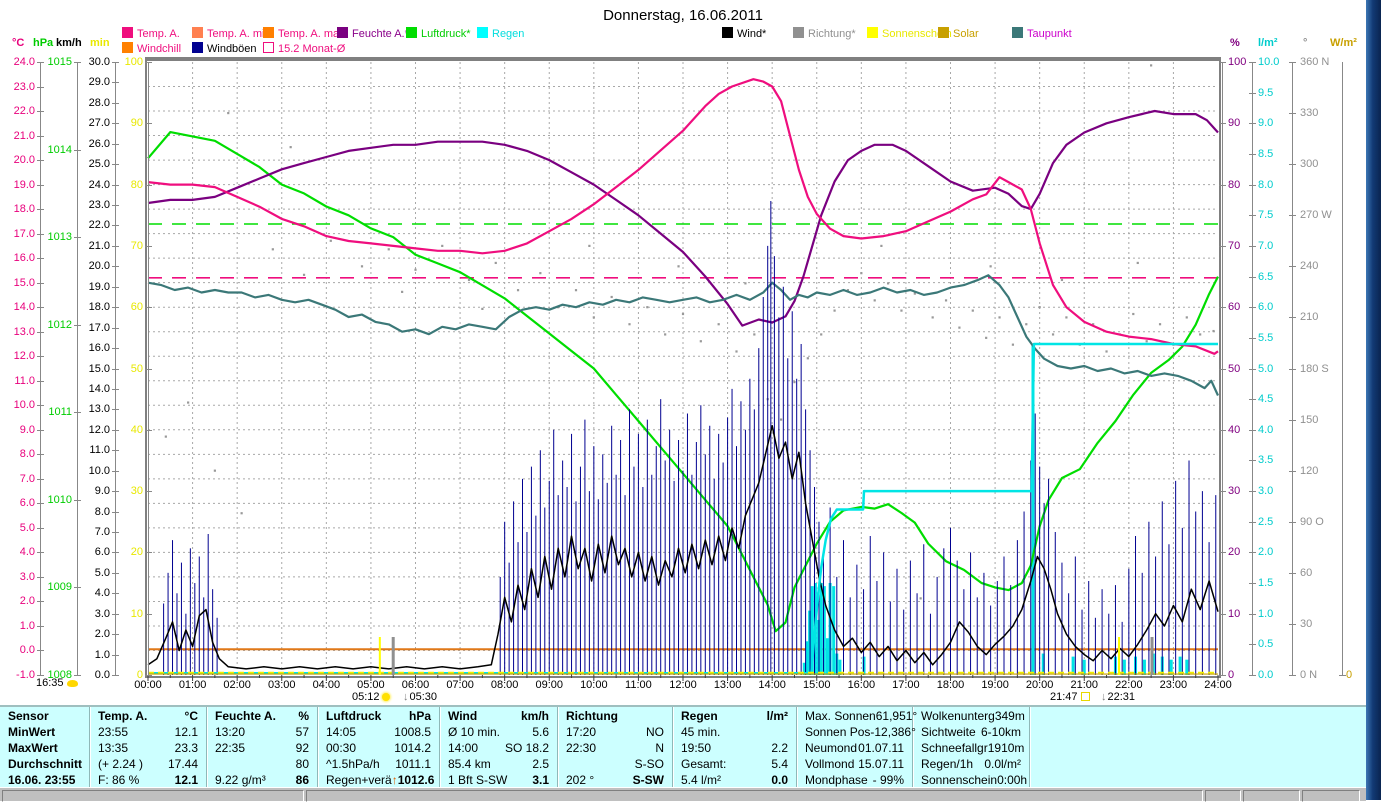  What do you see at coordinates (701, 732) in the screenshot?
I see `cell-label: 45 min.` at bounding box center [701, 732].